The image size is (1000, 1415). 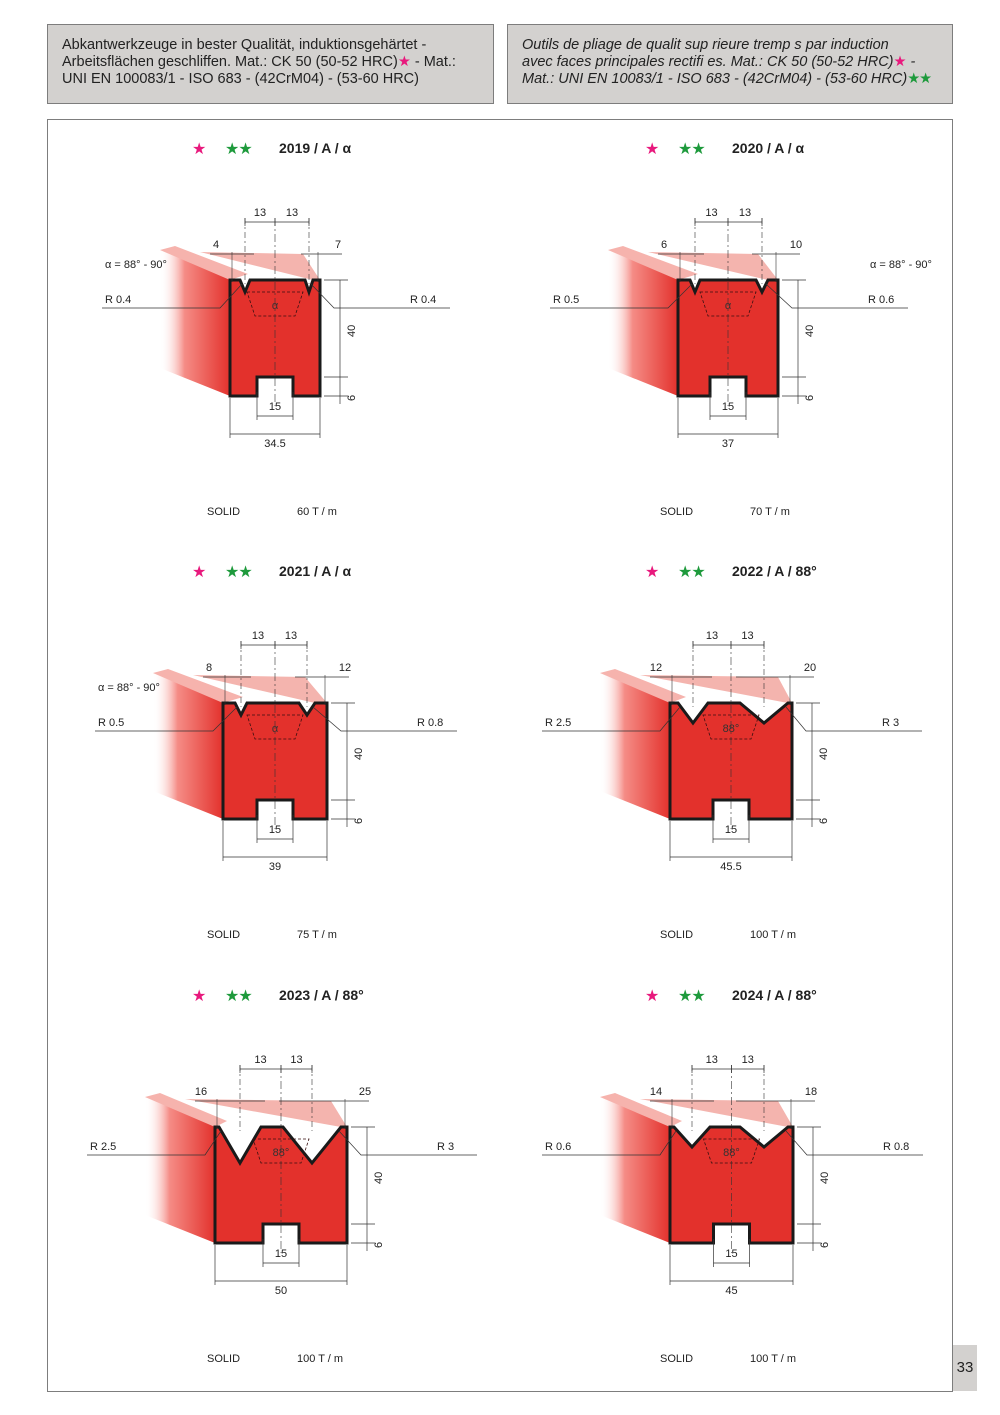 What do you see at coordinates (317, 512) in the screenshot?
I see `tool-capacity: 60 T / m` at bounding box center [317, 512].